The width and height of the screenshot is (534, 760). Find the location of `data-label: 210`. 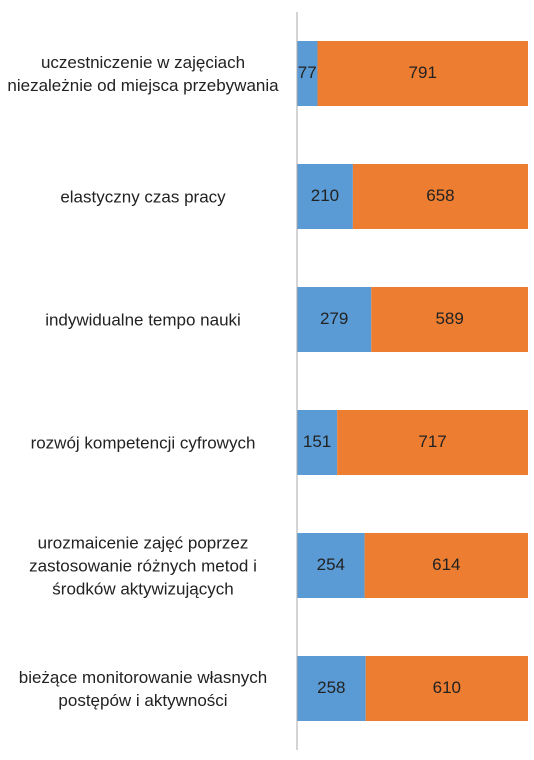

data-label: 210 is located at coordinates (325, 195).